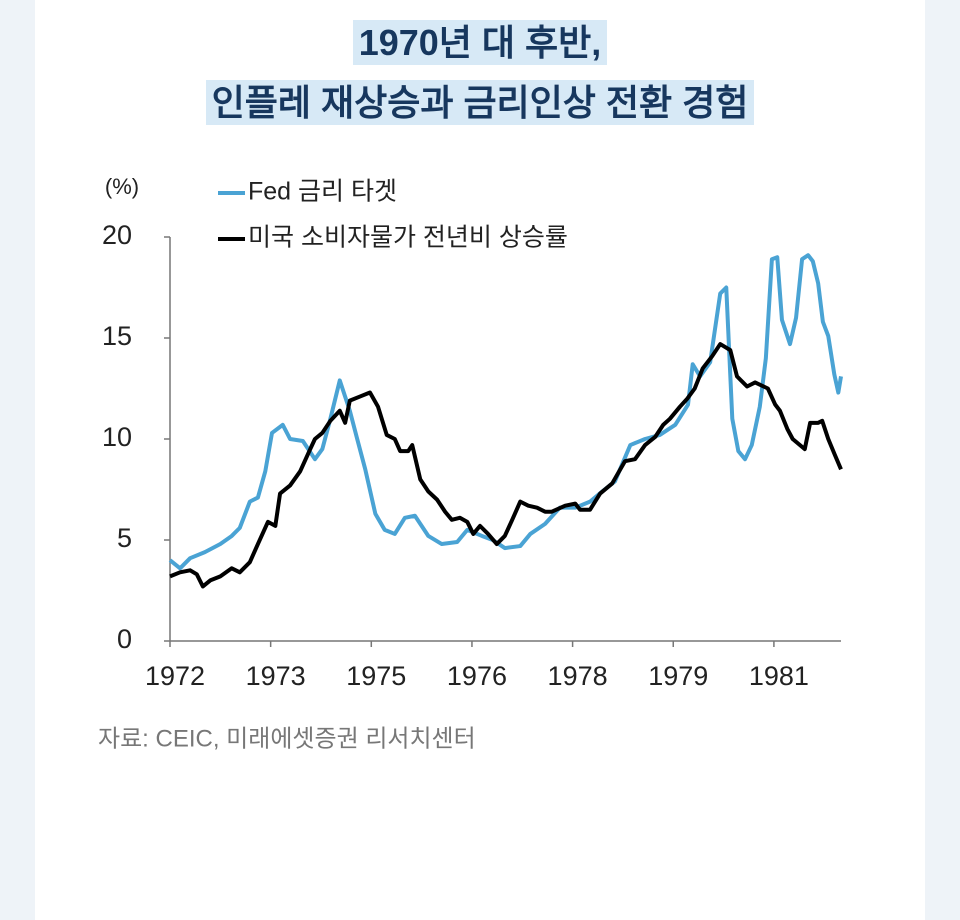 This screenshot has width=960, height=920. What do you see at coordinates (122, 186) in the screenshot?
I see `y-unit-label: (%)` at bounding box center [122, 186].